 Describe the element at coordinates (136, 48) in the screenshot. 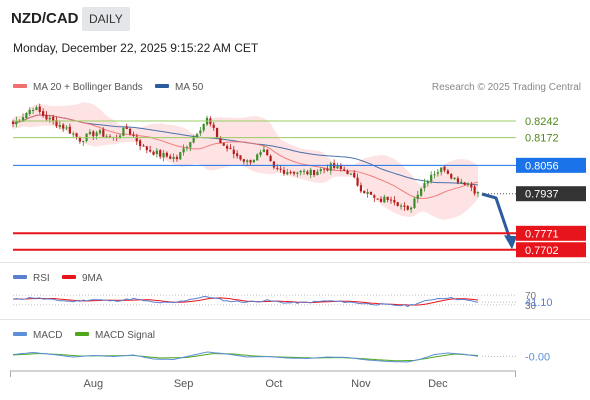

I see `report-datetime: Monday, December 22, 2025 9:15:22 AM CET` at that location.